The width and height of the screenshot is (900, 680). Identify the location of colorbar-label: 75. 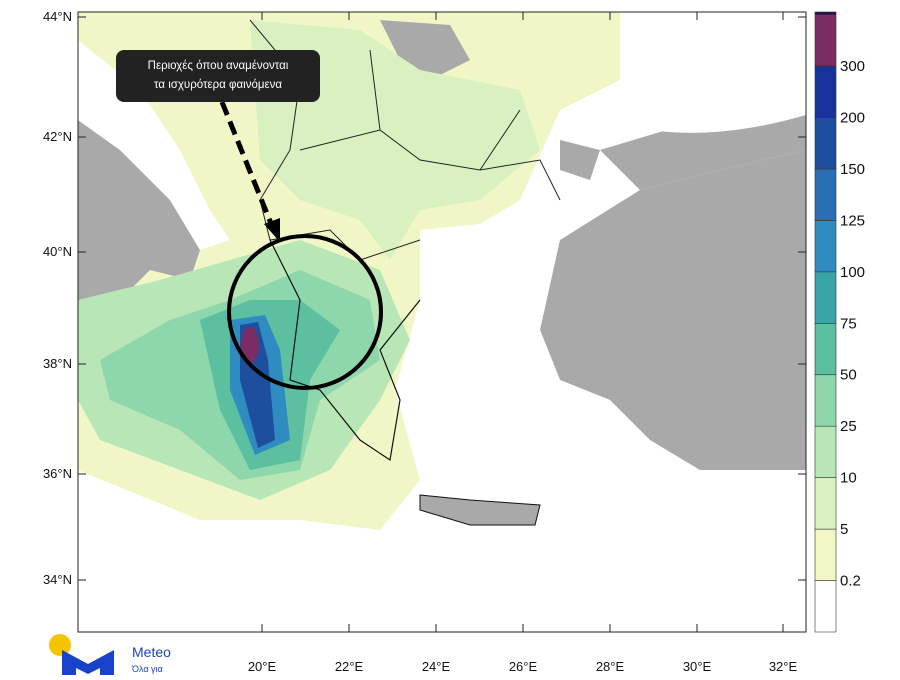
(848, 323).